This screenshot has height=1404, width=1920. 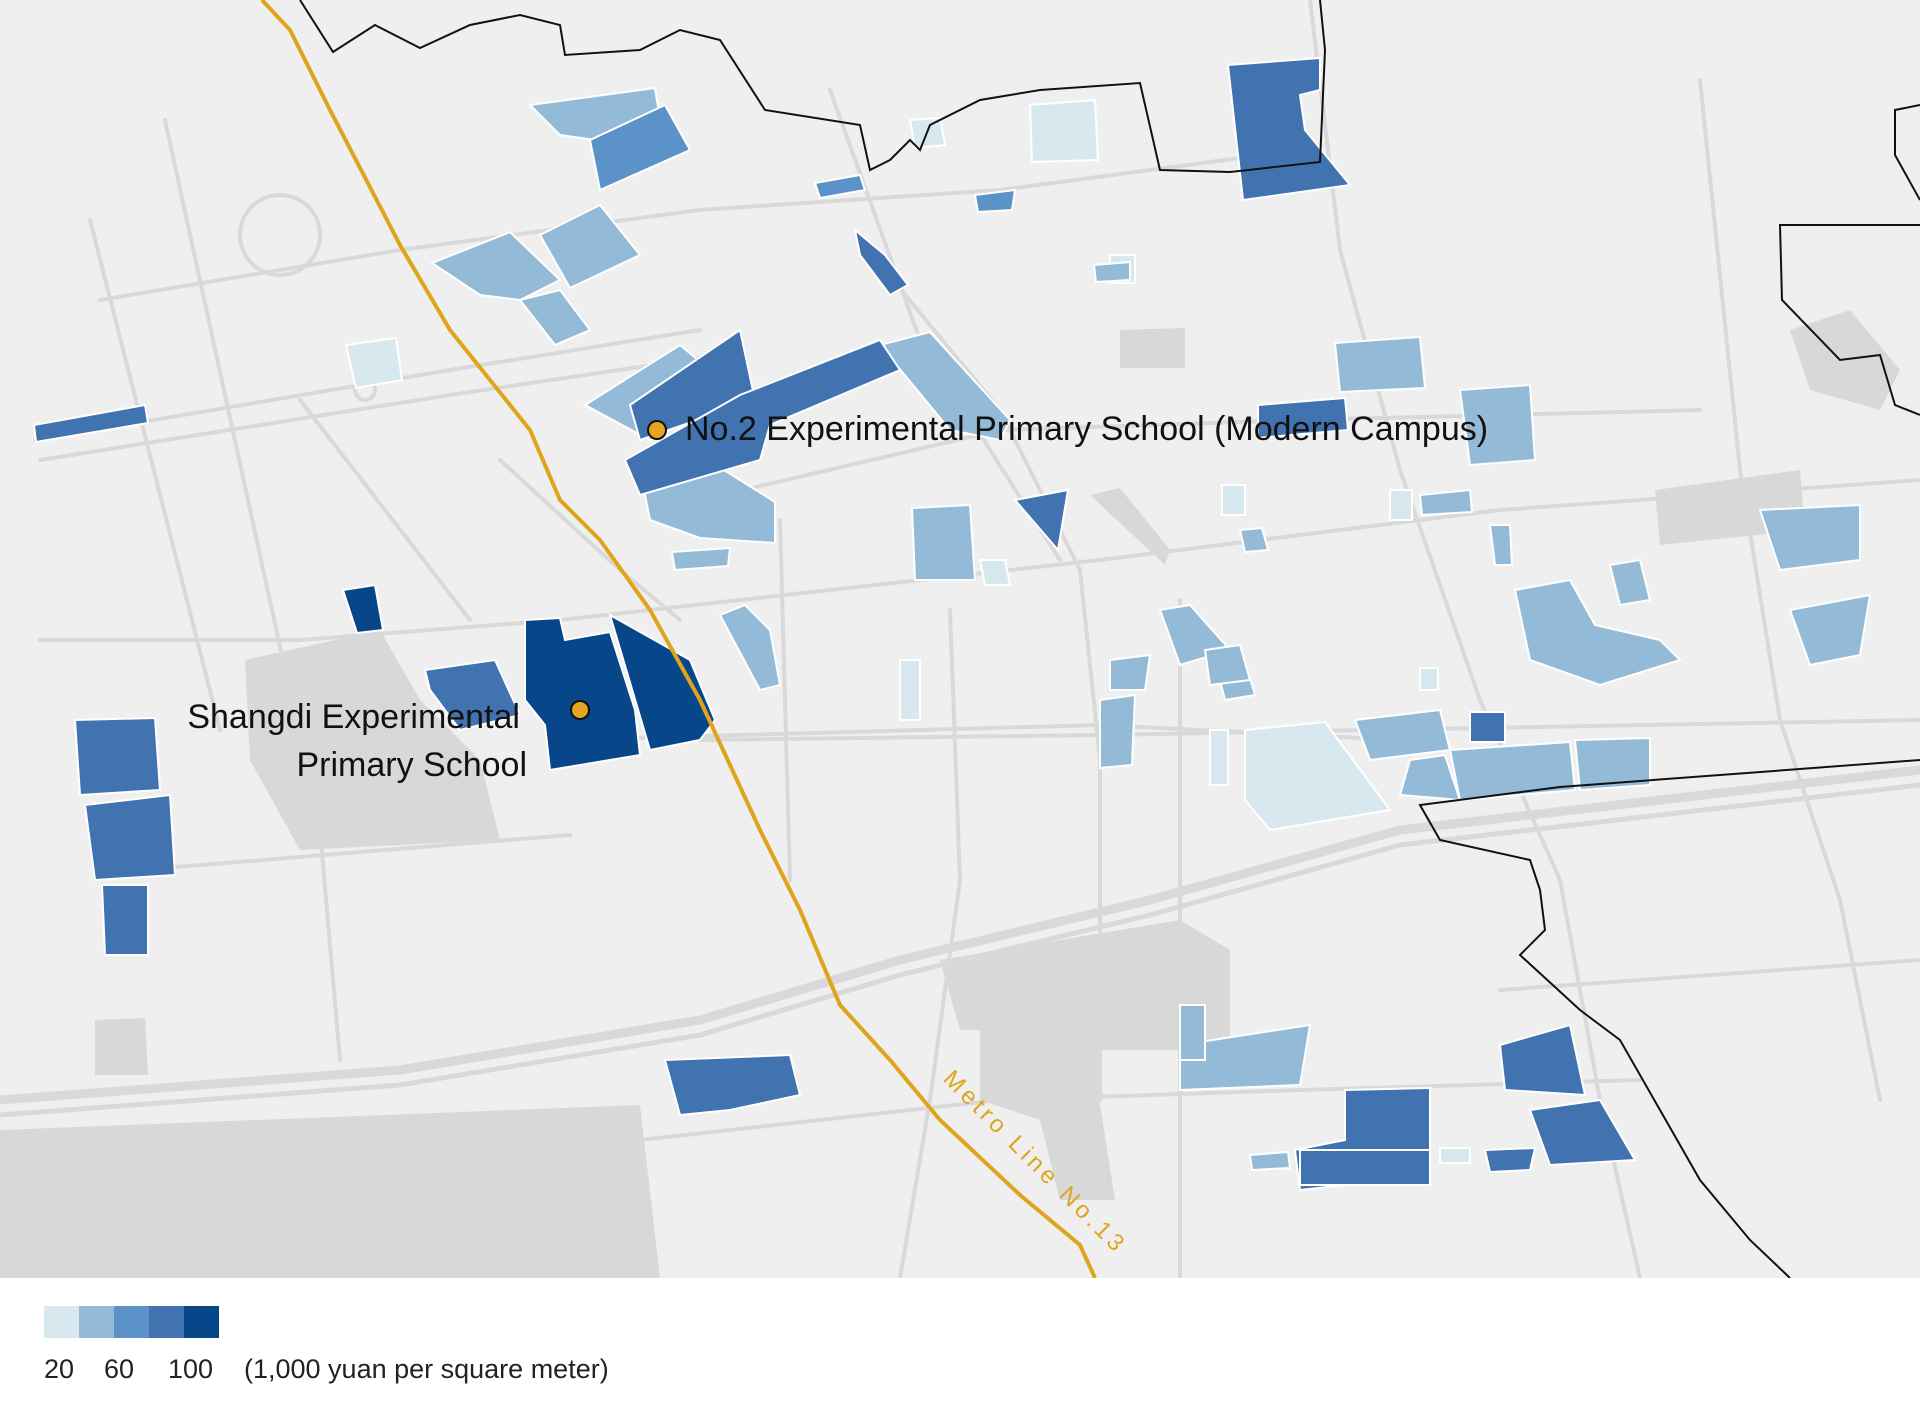 I want to click on school-marker-shangdi, so click(x=580, y=710).